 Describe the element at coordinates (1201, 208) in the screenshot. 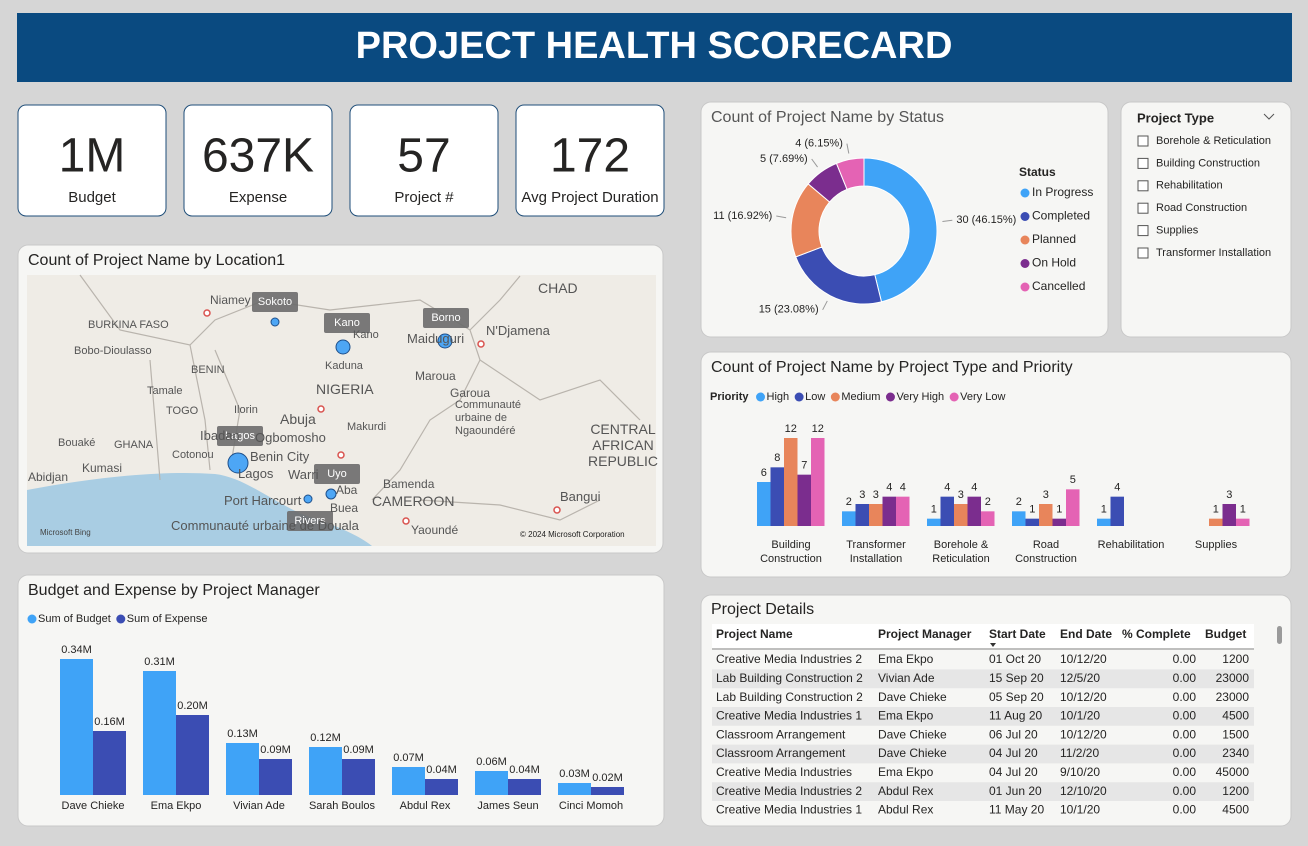

I see `slicer-item: Road Construction` at that location.